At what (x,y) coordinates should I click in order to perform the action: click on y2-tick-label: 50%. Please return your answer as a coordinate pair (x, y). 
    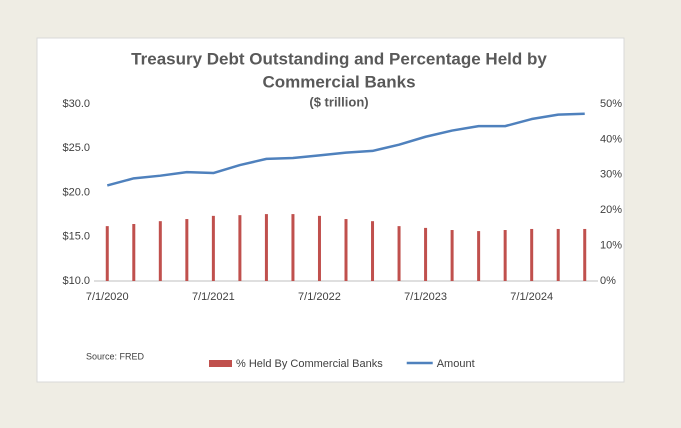
    Looking at the image, I should click on (611, 104).